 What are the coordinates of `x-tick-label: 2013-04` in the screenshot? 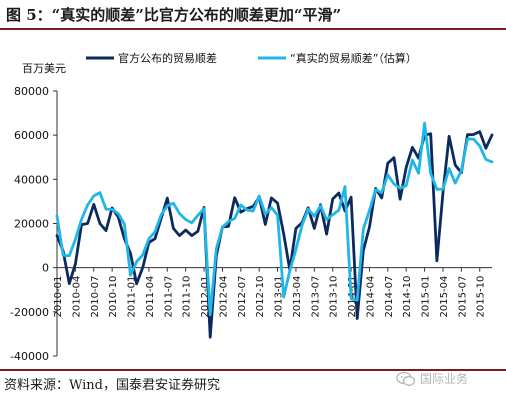 It's located at (297, 297).